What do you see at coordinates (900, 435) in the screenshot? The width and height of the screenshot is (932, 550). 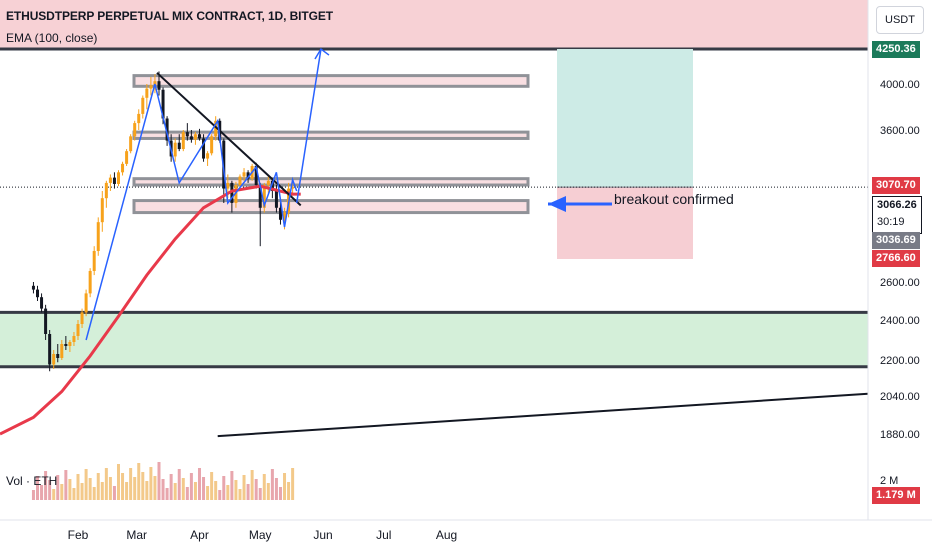 I see `price-tick: 1880.00` at bounding box center [900, 435].